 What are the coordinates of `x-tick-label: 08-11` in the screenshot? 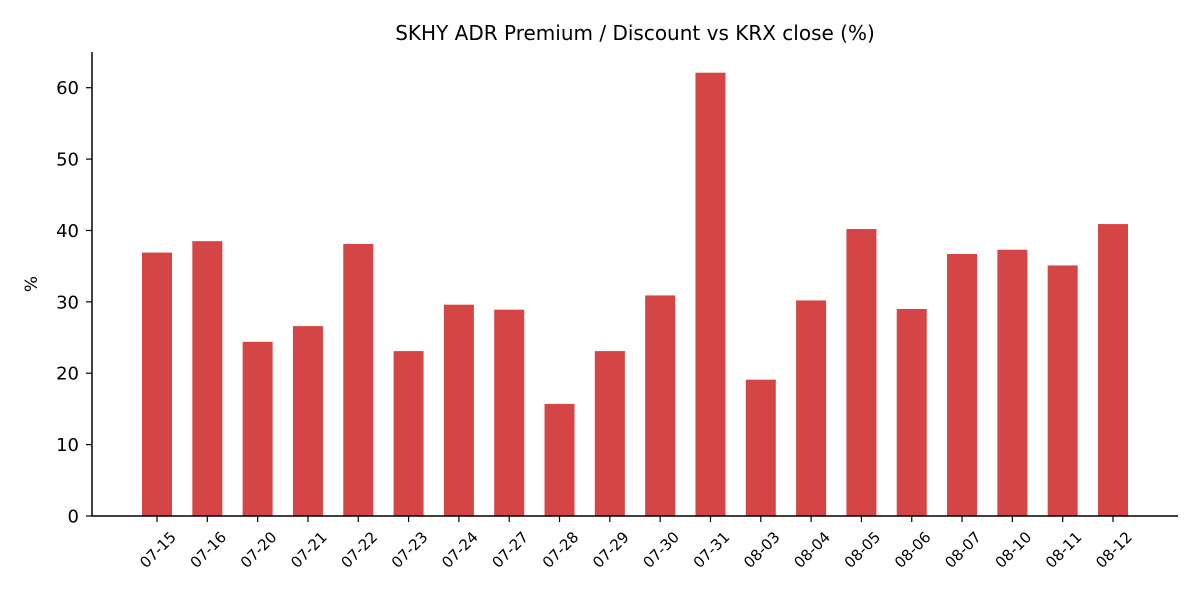 It's located at (1064, 550).